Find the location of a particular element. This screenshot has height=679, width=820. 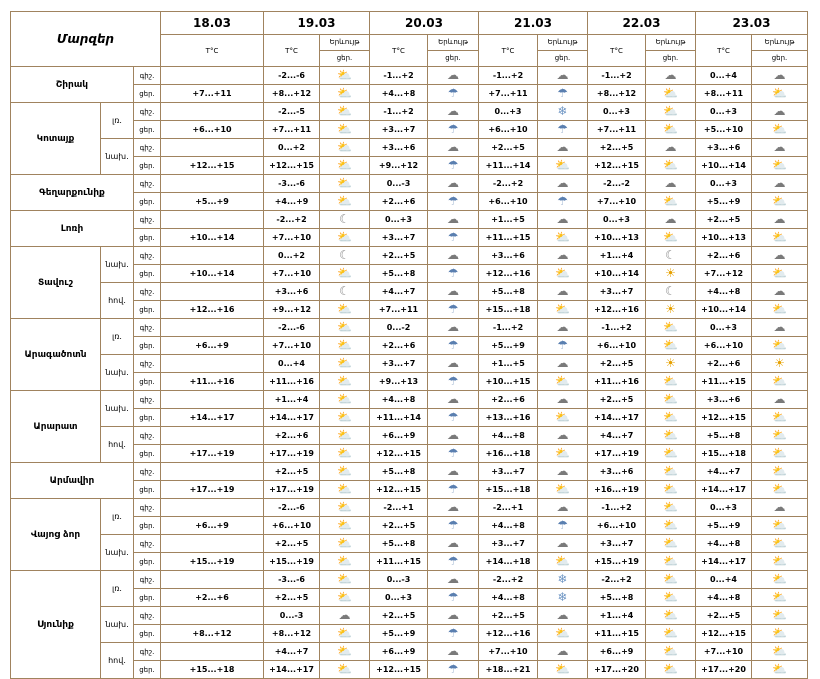

temperature-range: +6...+9 is located at coordinates (399, 651).